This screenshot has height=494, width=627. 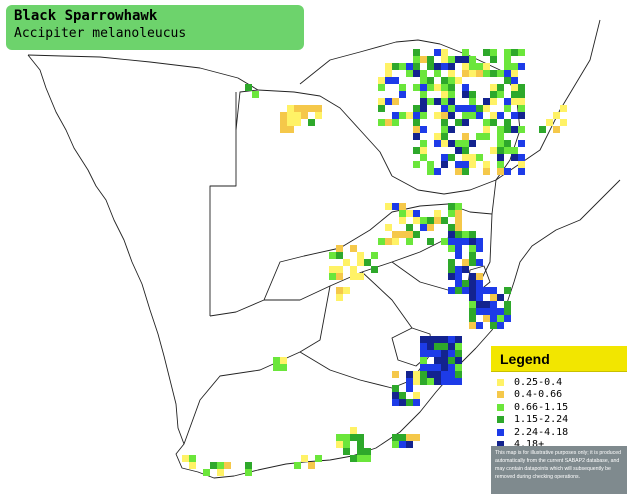 I want to click on border-south-africa-north, so click(x=351, y=260).